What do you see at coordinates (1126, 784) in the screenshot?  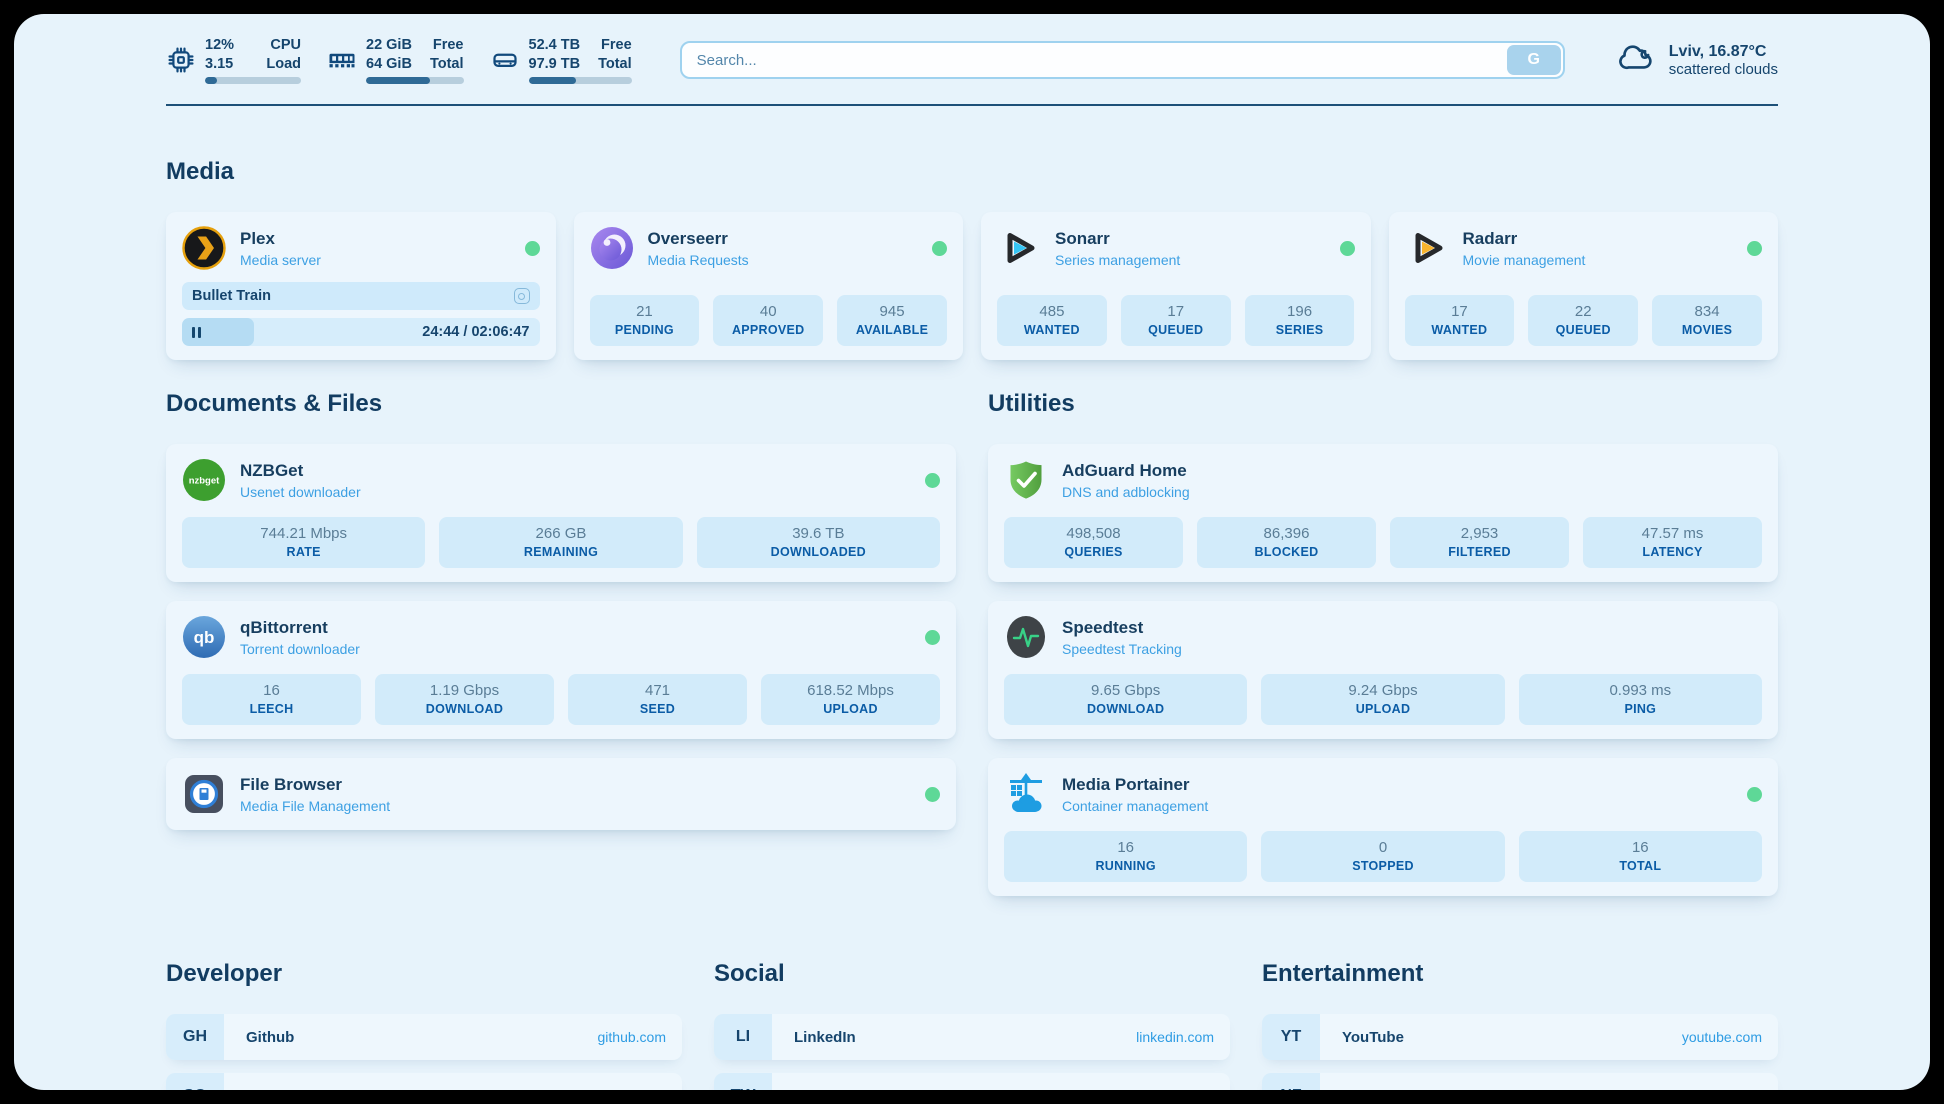 I see `app-title: Media Portainer` at bounding box center [1126, 784].